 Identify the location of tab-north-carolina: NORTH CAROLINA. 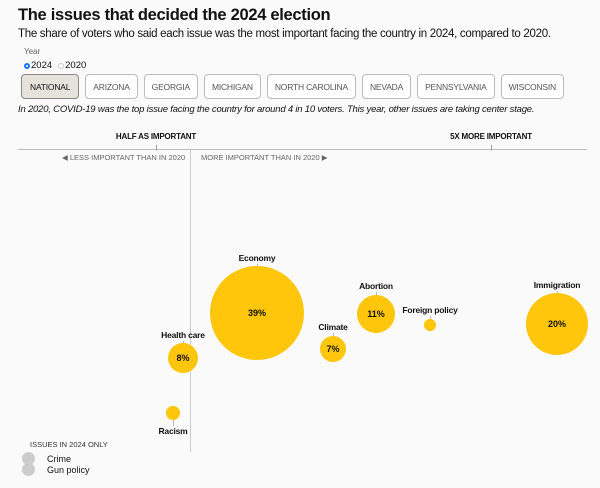
(311, 86).